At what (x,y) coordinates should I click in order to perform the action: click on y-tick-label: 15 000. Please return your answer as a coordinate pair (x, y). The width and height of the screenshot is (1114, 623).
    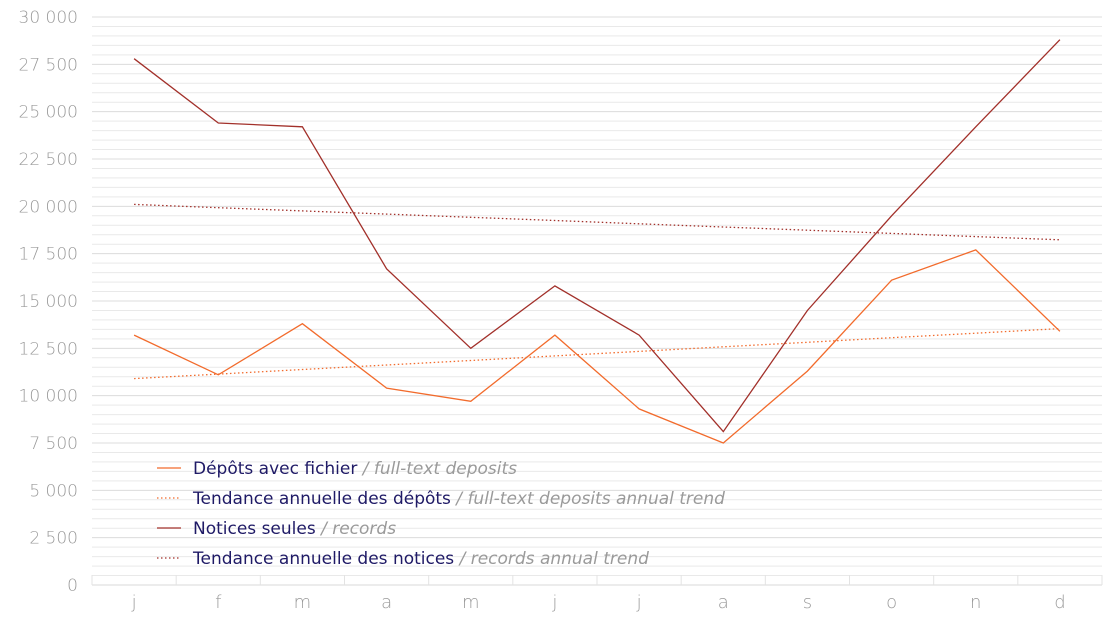
    Looking at the image, I should click on (48, 302).